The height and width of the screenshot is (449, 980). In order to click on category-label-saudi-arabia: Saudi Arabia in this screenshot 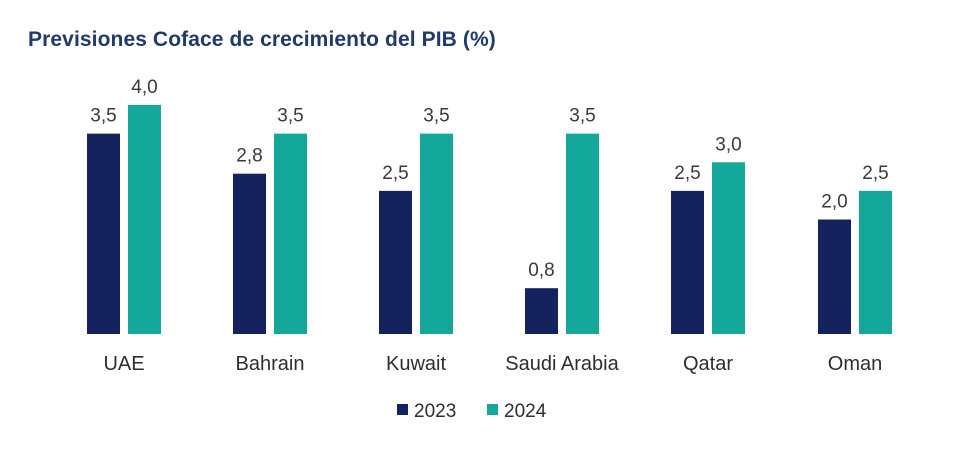, I will do `click(562, 364)`.